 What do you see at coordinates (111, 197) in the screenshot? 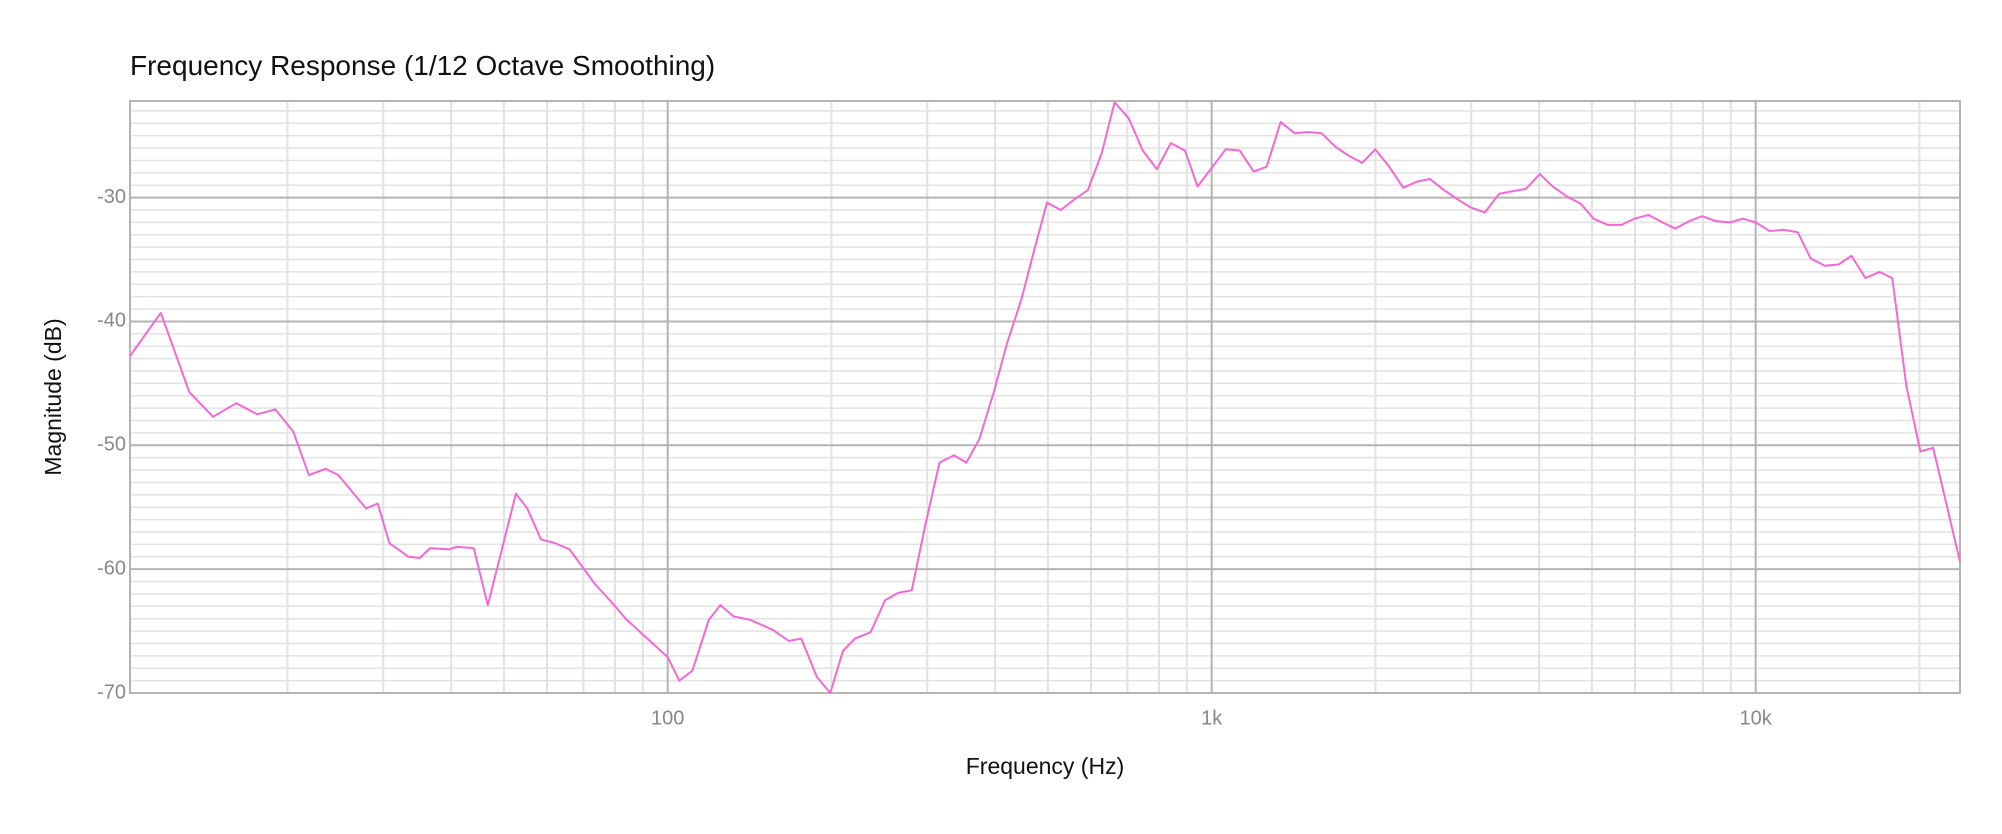
I see `y-tick-label: -30` at bounding box center [111, 197].